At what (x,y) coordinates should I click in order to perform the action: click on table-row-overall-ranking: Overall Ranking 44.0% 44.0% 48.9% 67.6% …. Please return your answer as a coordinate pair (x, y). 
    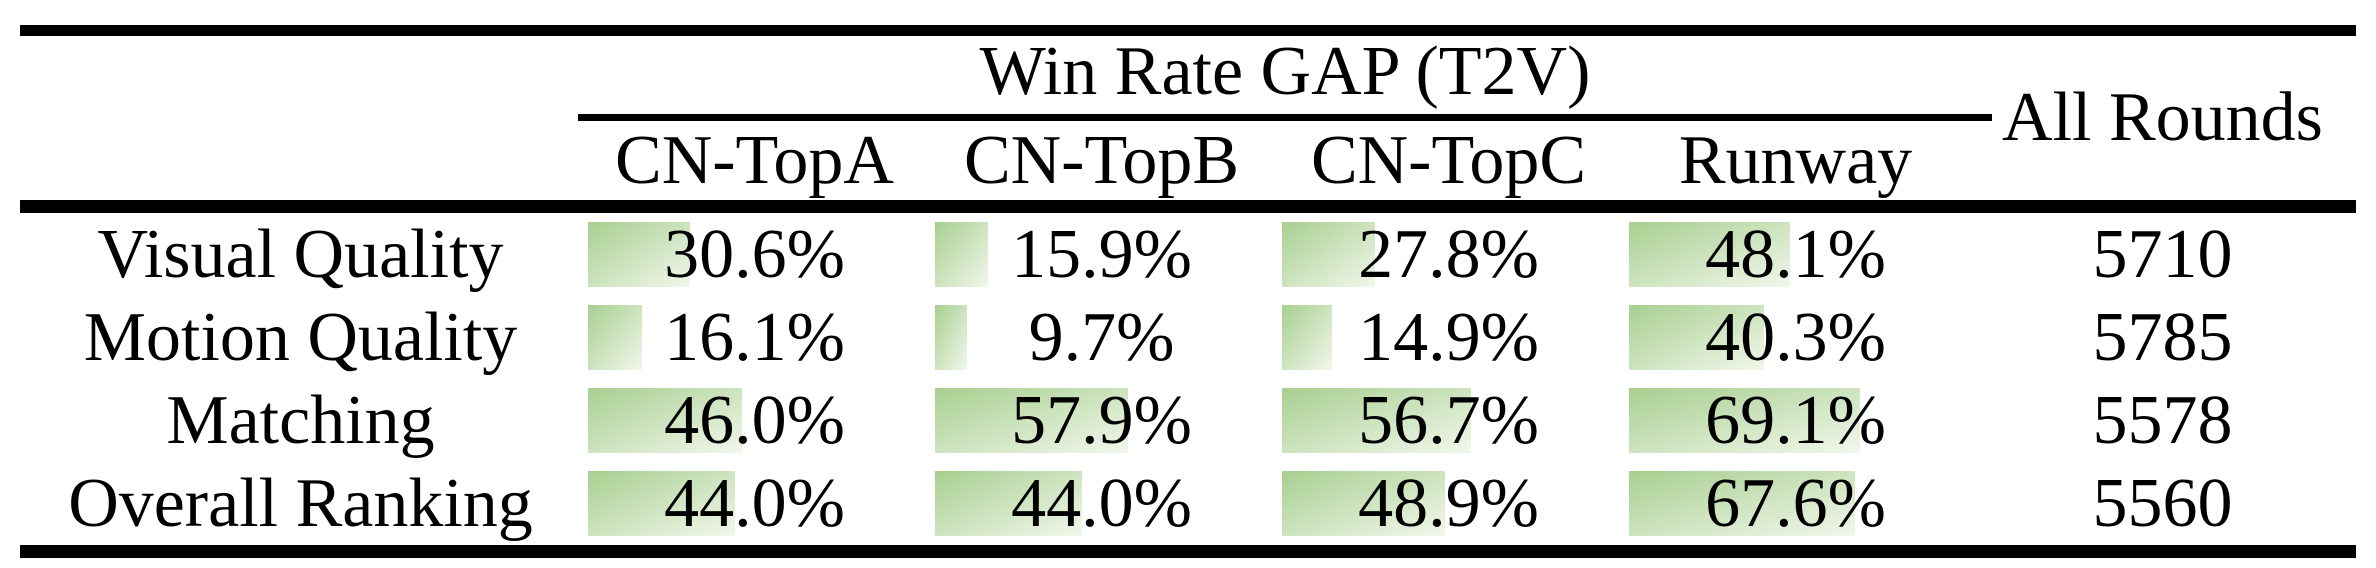
    Looking at the image, I should click on (1188, 503).